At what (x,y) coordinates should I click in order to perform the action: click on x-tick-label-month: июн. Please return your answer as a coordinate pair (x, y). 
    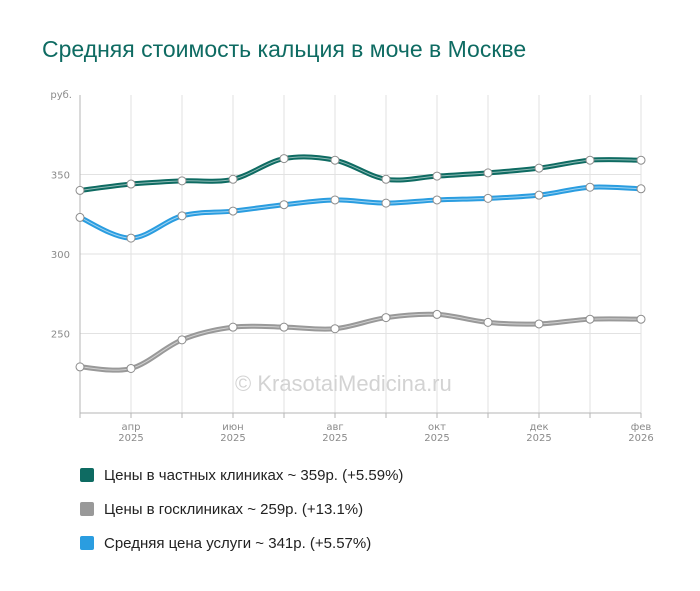
    Looking at the image, I should click on (232, 427).